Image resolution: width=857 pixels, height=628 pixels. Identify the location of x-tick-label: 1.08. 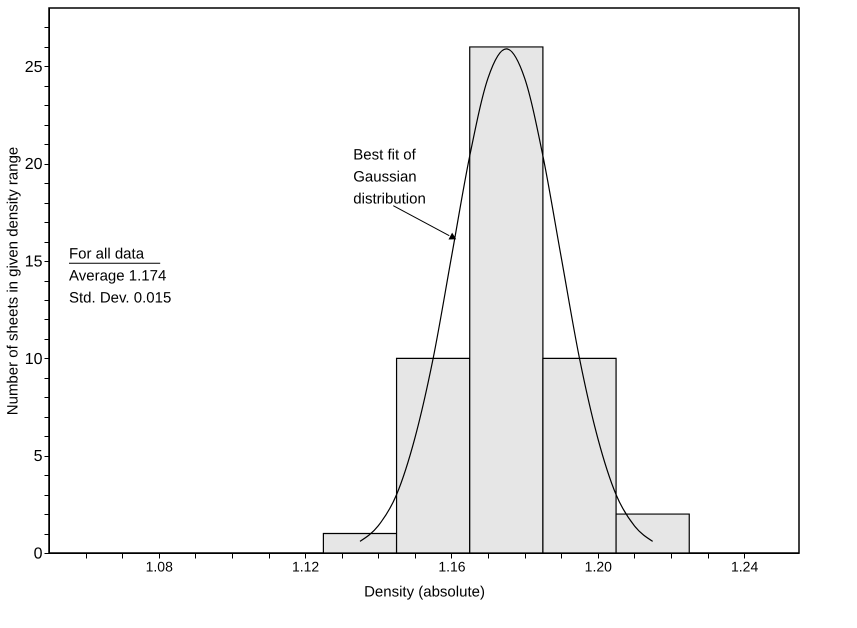
(160, 566).